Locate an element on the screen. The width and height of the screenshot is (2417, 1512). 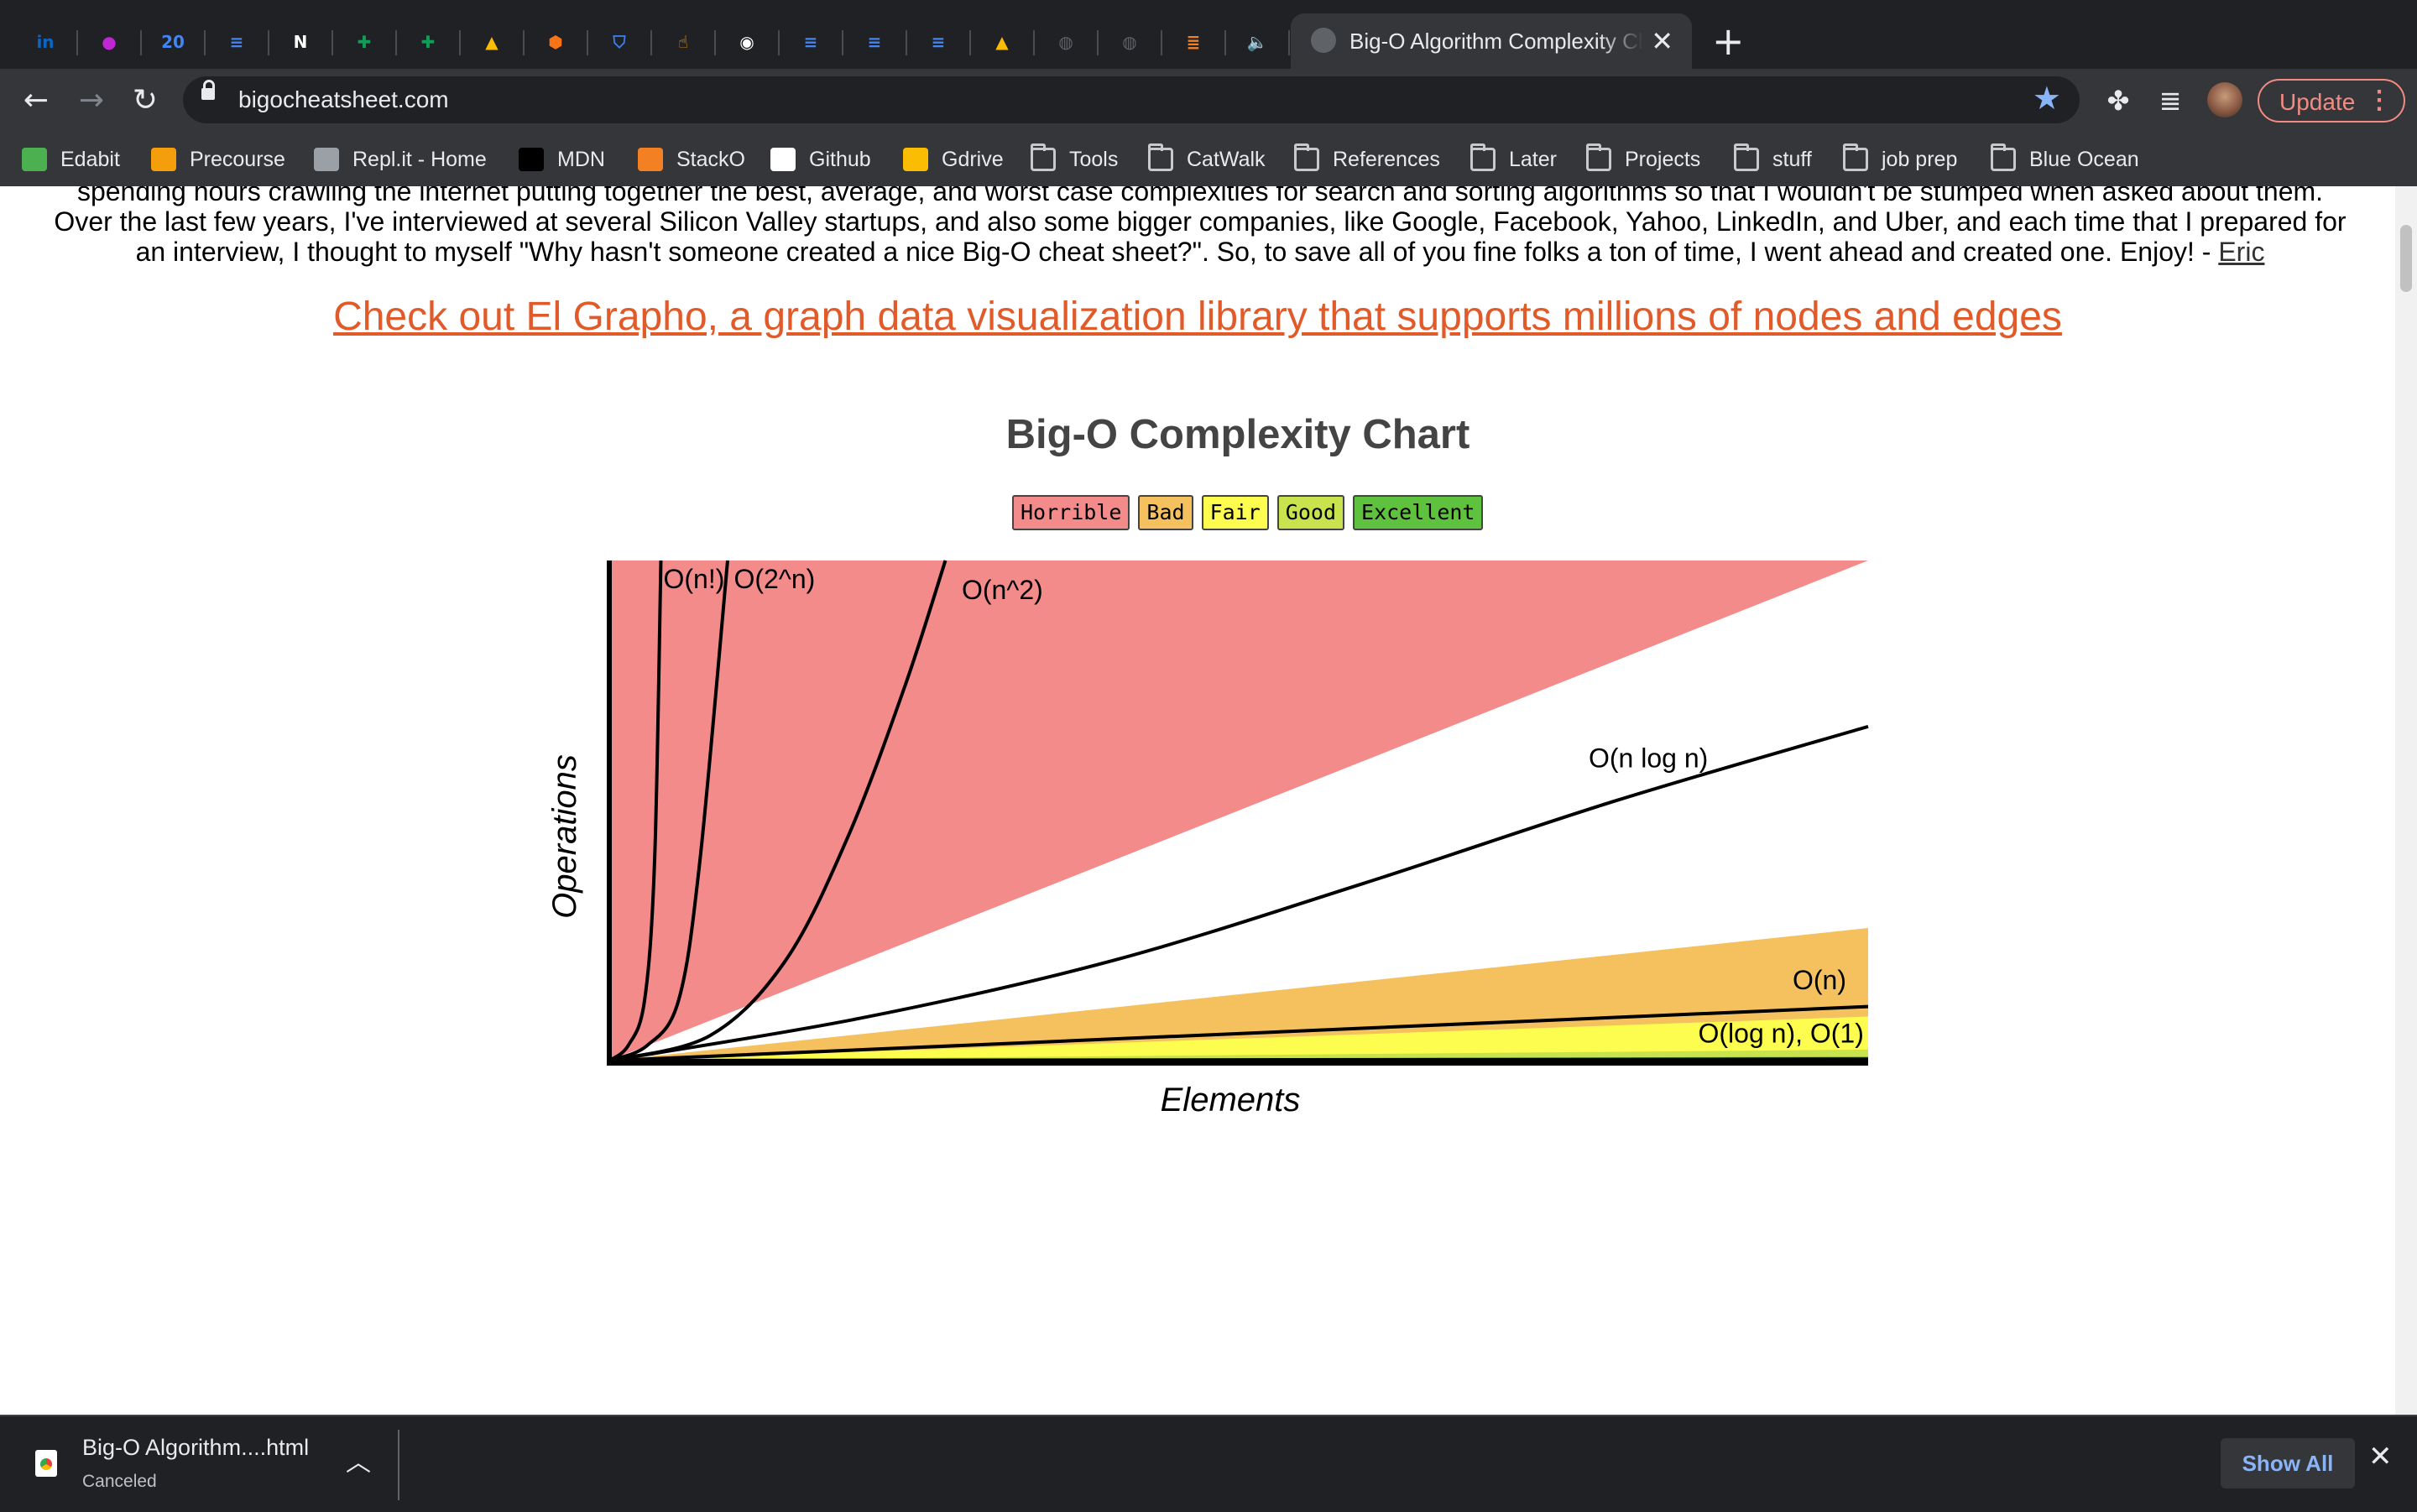
author-link: Eric is located at coordinates (2241, 252).